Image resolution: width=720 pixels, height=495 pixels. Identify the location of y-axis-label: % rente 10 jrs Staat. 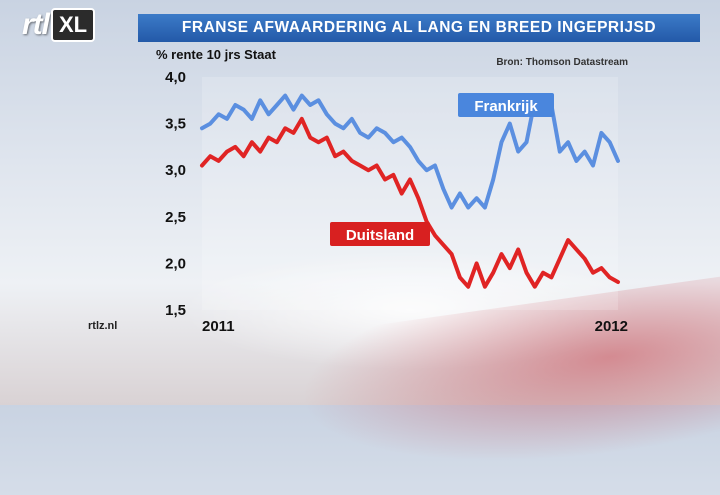
(216, 54).